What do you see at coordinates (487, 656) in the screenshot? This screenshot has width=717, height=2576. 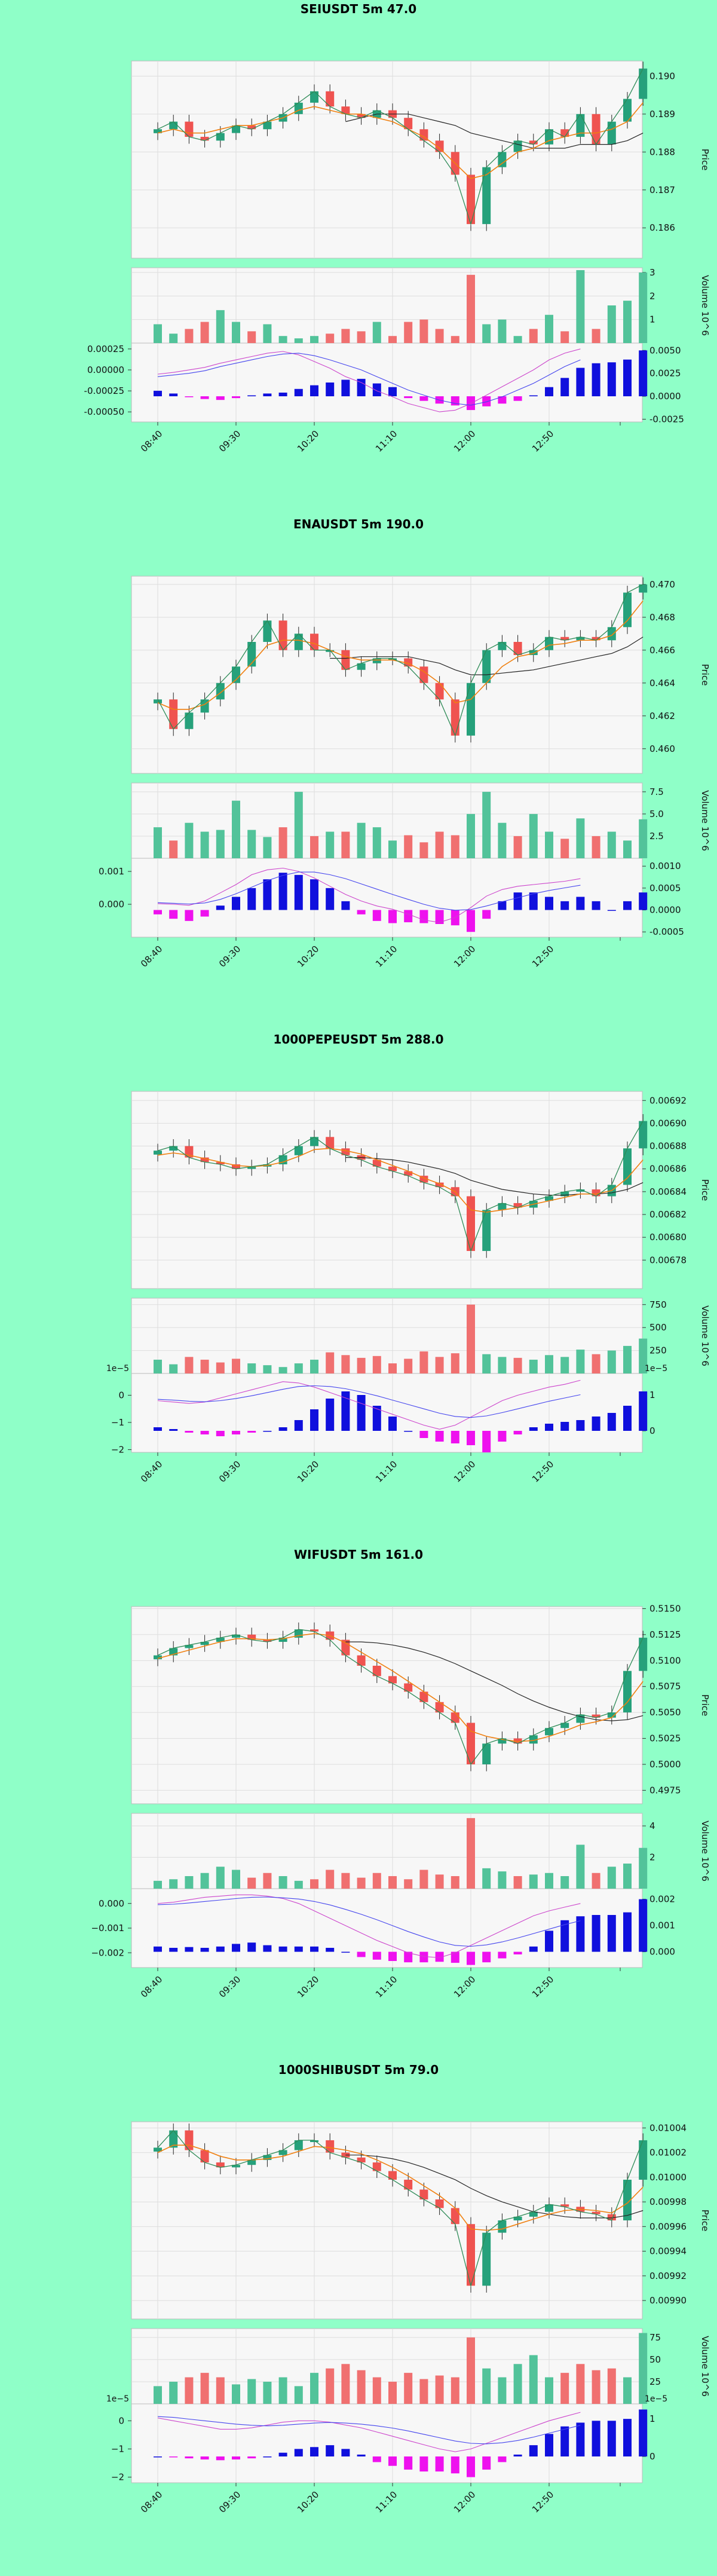 I see `ma-long-line` at bounding box center [487, 656].